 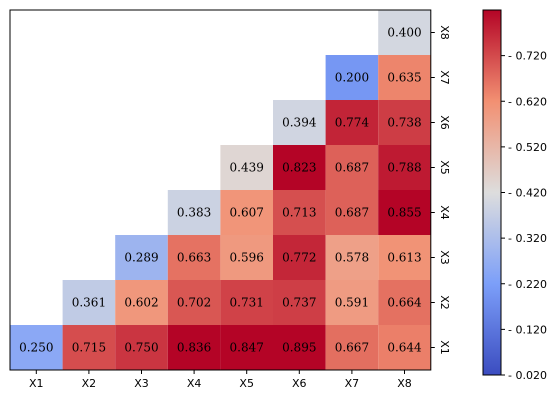 I want to click on y-tick-label: X4, so click(x=444, y=212).